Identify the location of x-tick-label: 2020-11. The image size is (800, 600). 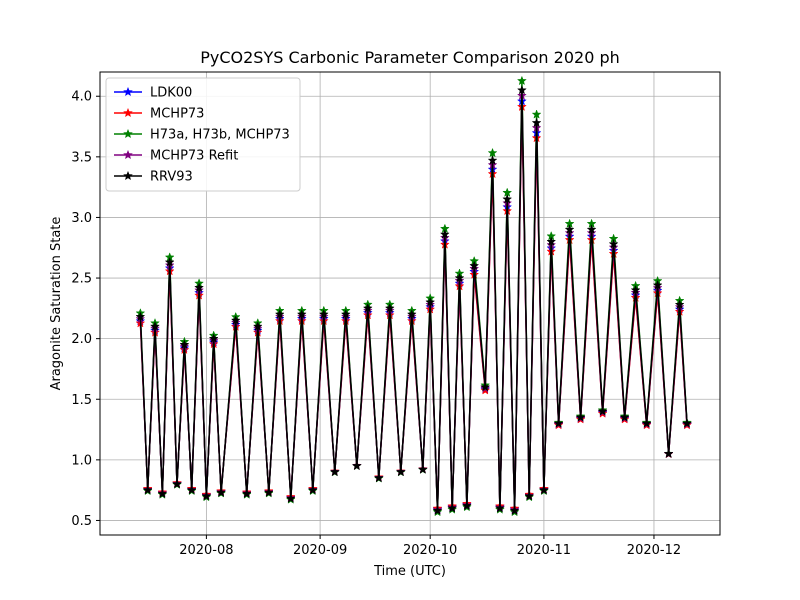
(544, 550).